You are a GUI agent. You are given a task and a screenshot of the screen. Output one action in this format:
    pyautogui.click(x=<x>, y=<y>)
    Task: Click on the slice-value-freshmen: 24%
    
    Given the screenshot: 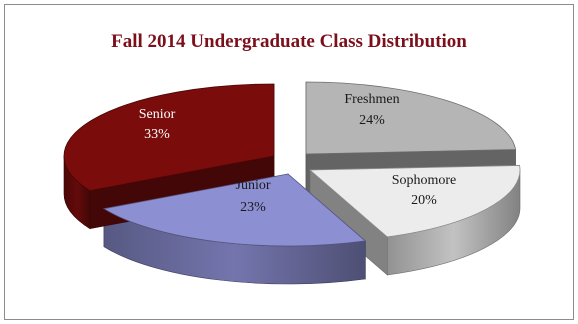 What is the action you would take?
    pyautogui.click(x=372, y=120)
    